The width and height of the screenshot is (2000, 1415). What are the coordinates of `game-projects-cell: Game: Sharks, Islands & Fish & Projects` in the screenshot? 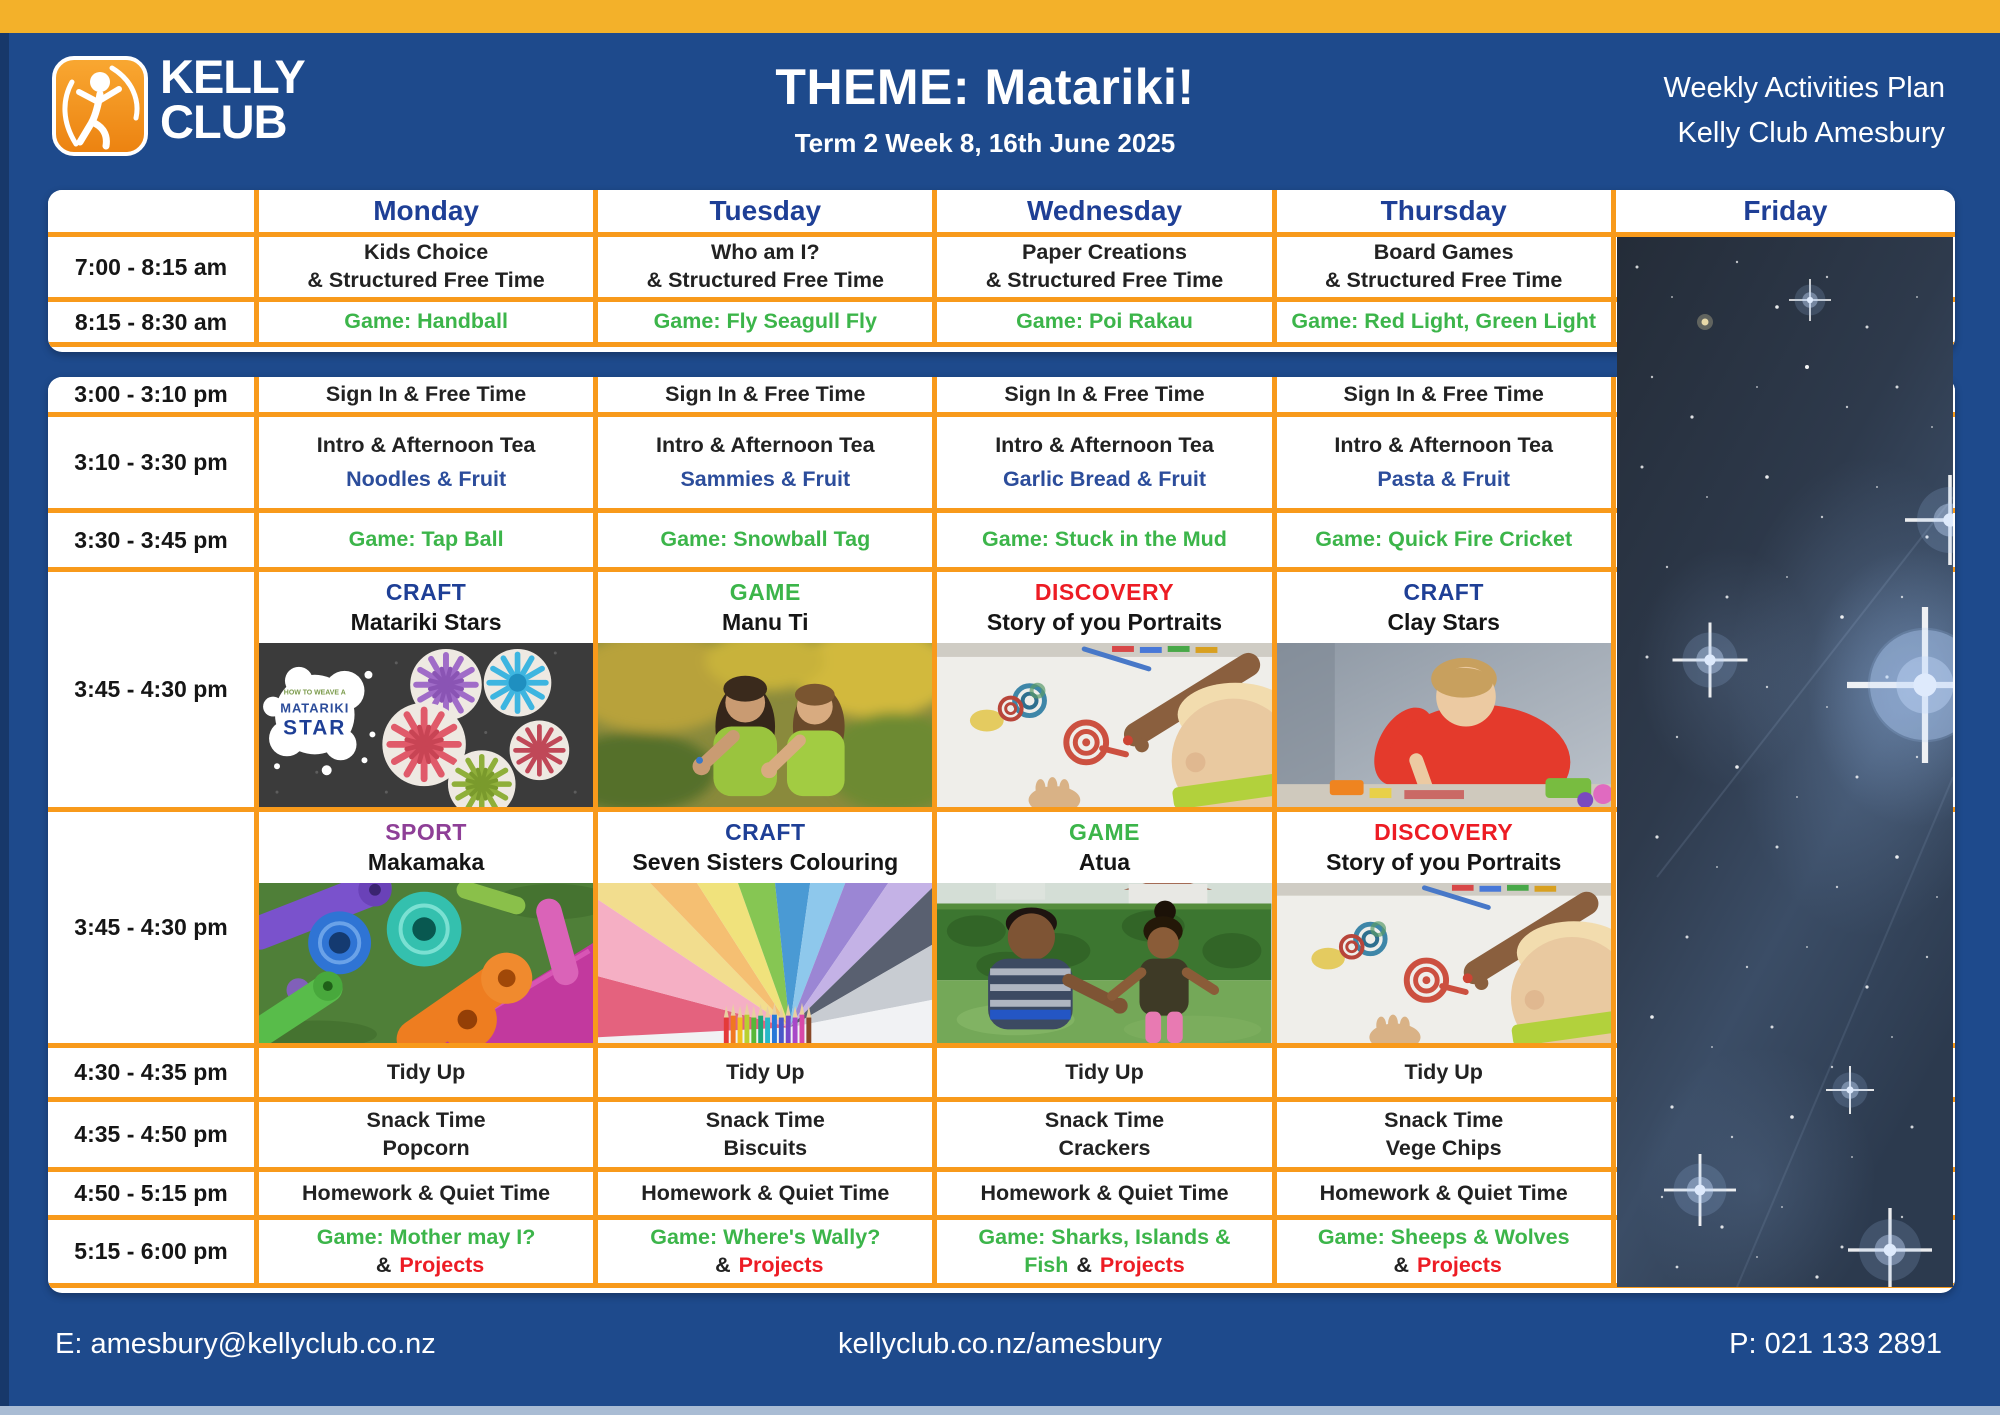 It's located at (1107, 1254).